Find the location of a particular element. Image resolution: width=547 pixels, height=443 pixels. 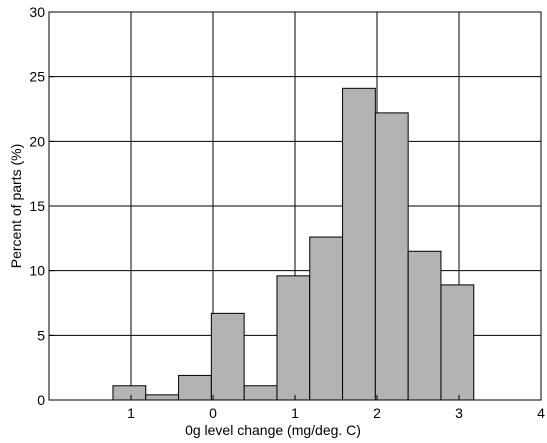

y-axis-label: Percent of parts (%) is located at coordinates (16, 206).